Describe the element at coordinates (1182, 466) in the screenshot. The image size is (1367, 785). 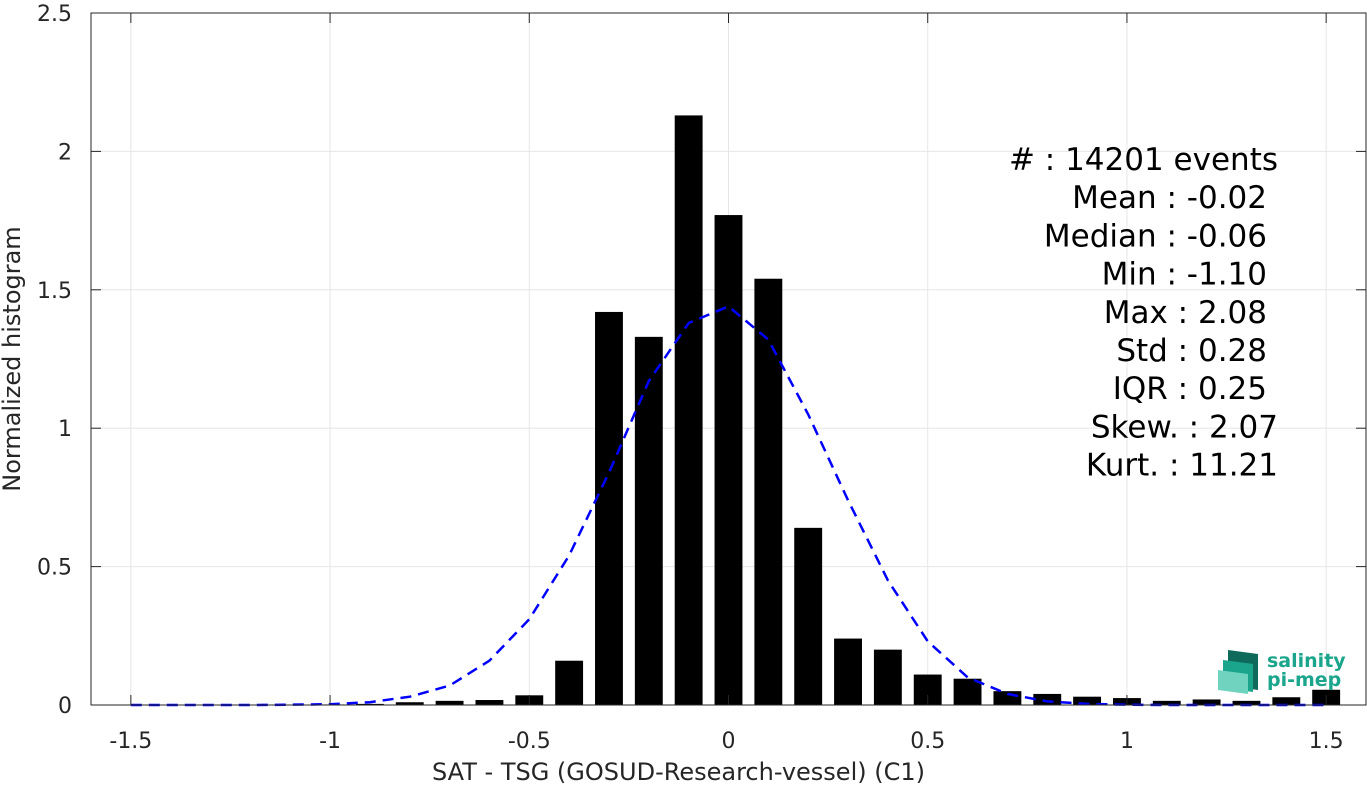
I see `stat-line: Kurt. : 11.21` at that location.